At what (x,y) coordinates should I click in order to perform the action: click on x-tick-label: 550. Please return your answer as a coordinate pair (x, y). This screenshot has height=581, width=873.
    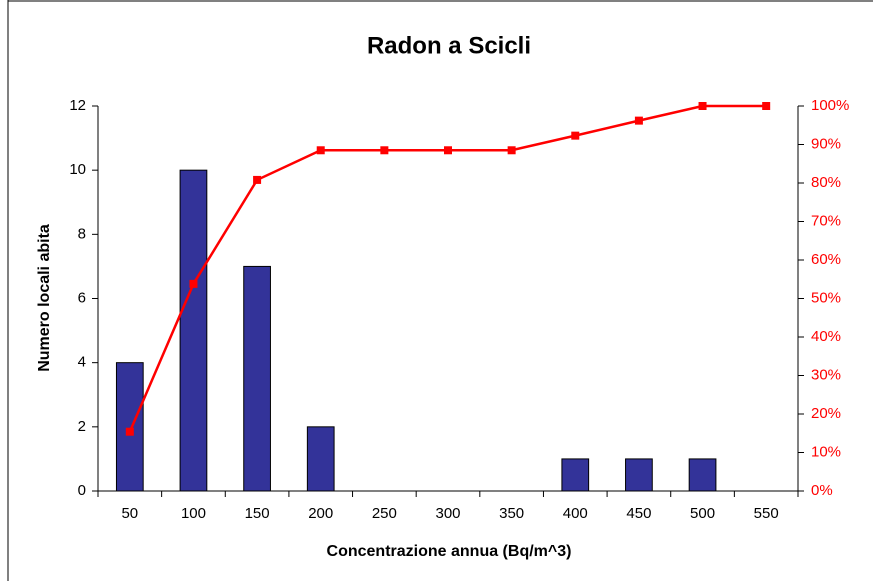
    Looking at the image, I should click on (766, 513).